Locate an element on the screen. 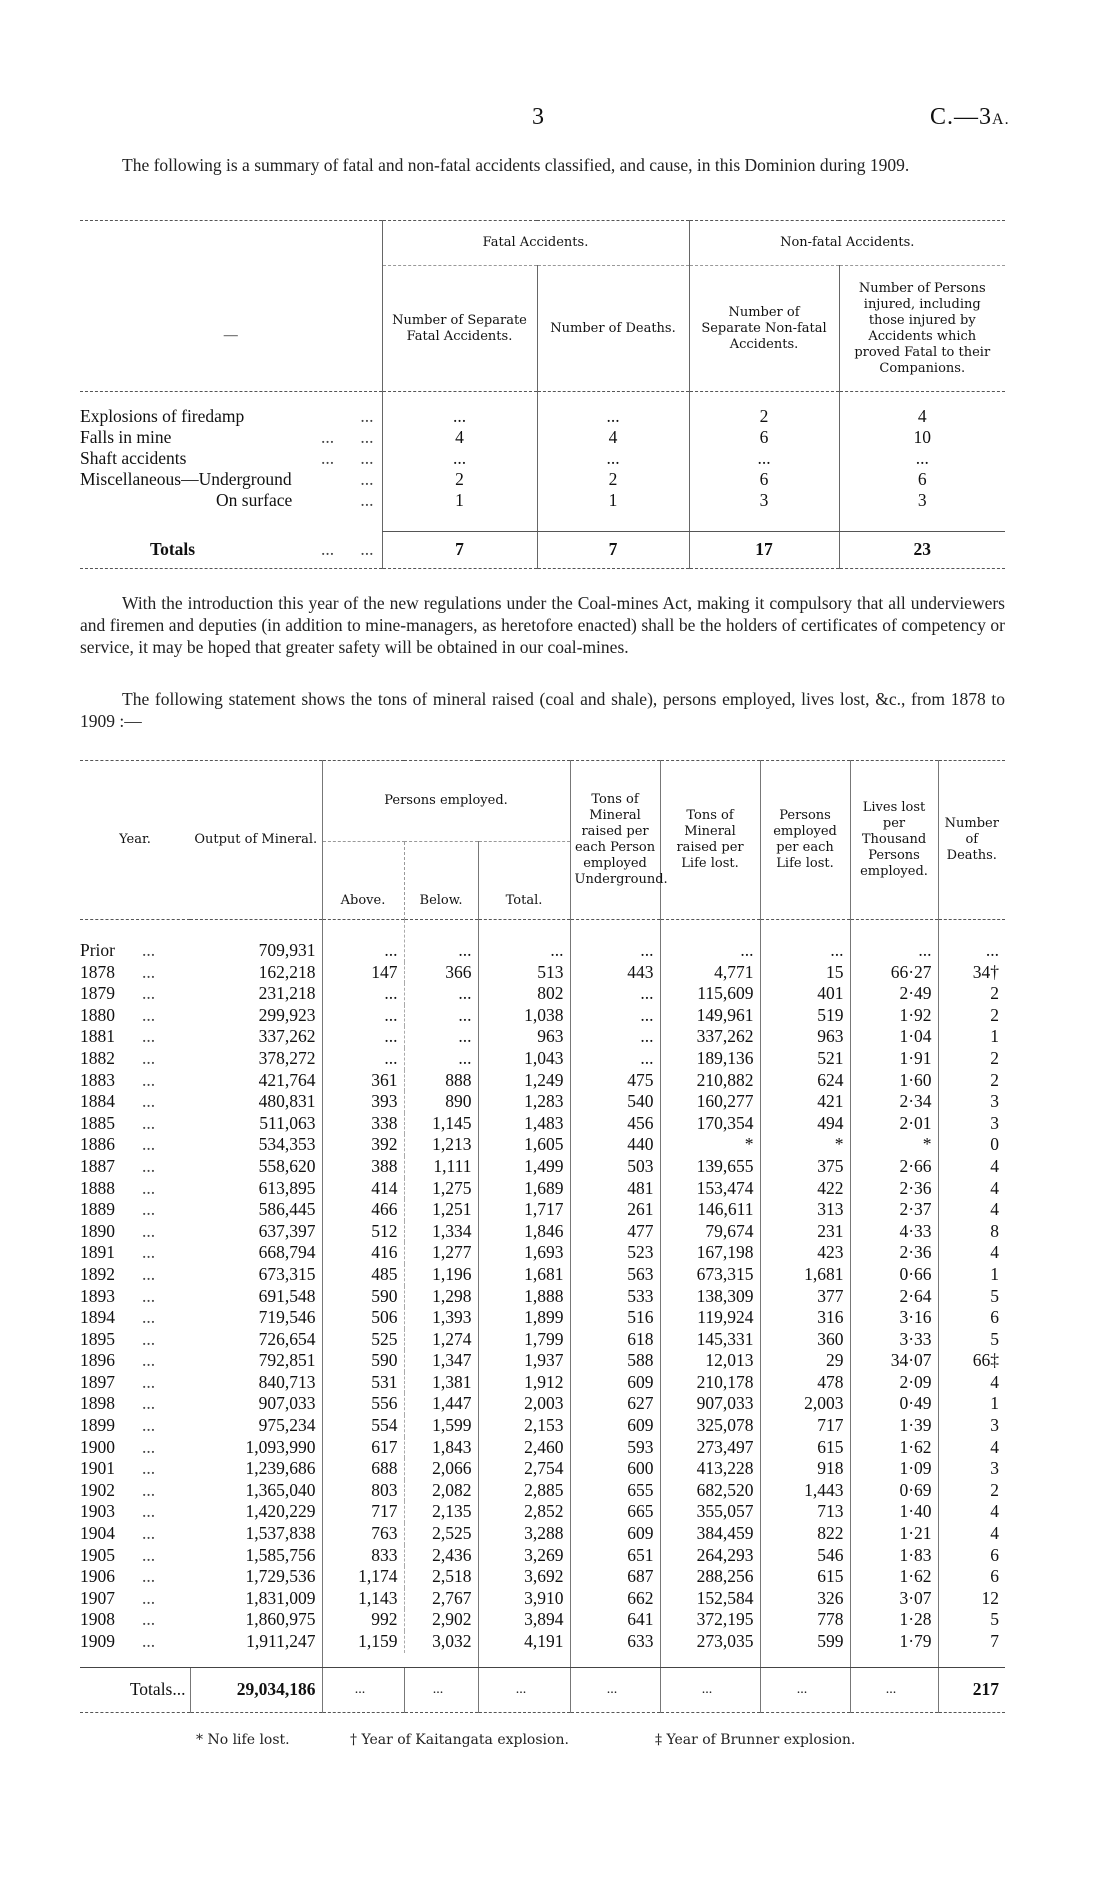  total-value: 7 is located at coordinates (459, 549).